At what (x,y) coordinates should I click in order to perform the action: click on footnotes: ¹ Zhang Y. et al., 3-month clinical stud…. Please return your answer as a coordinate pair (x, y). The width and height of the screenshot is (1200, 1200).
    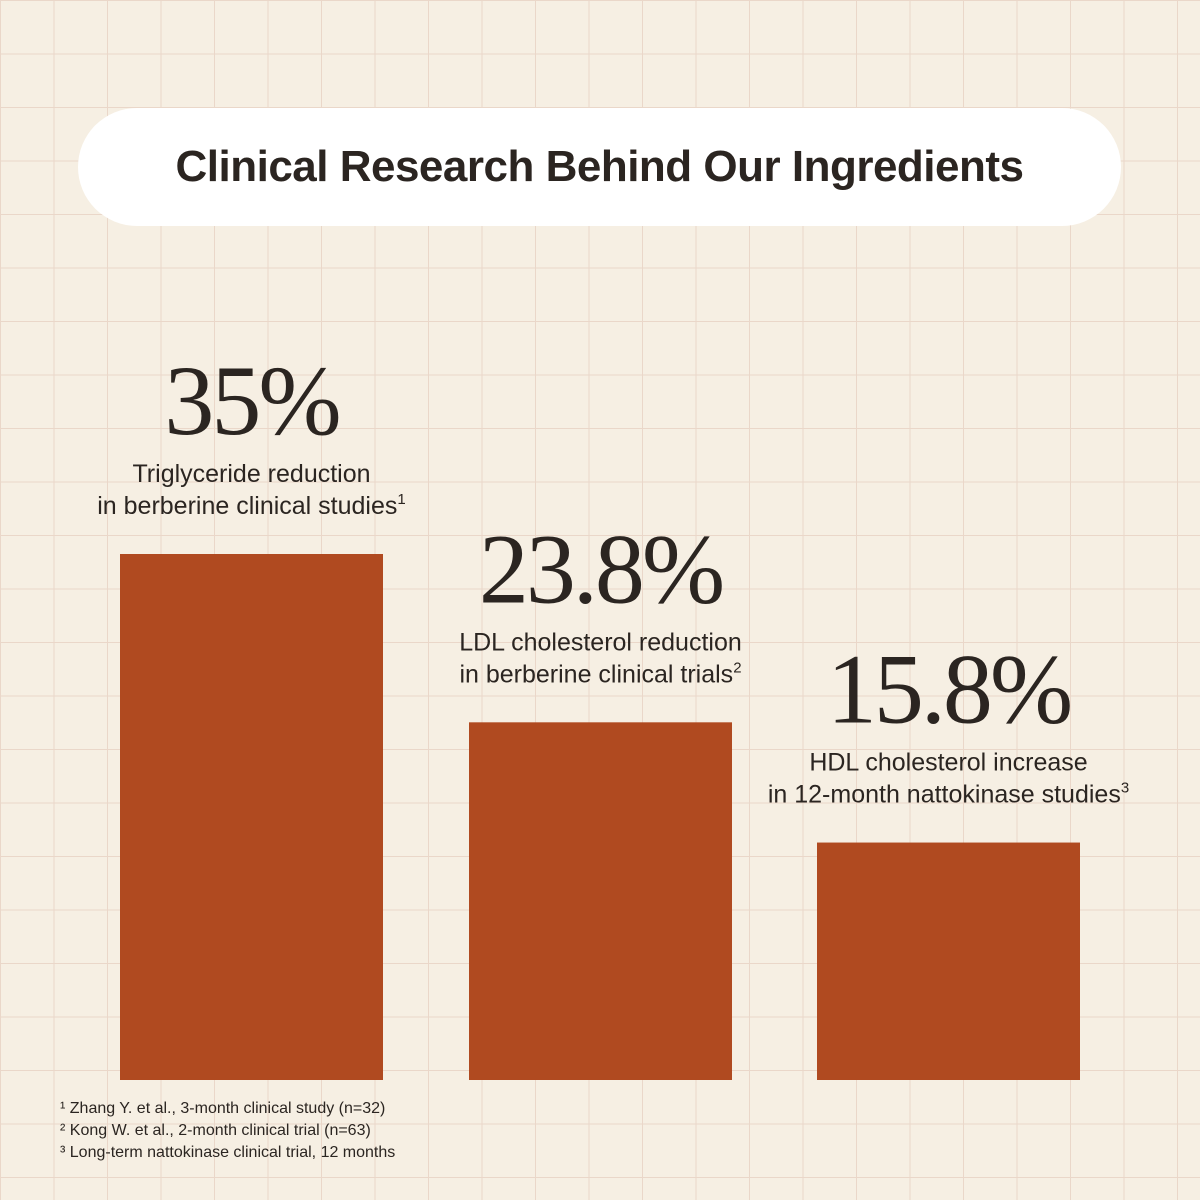
    Looking at the image, I should click on (227, 1131).